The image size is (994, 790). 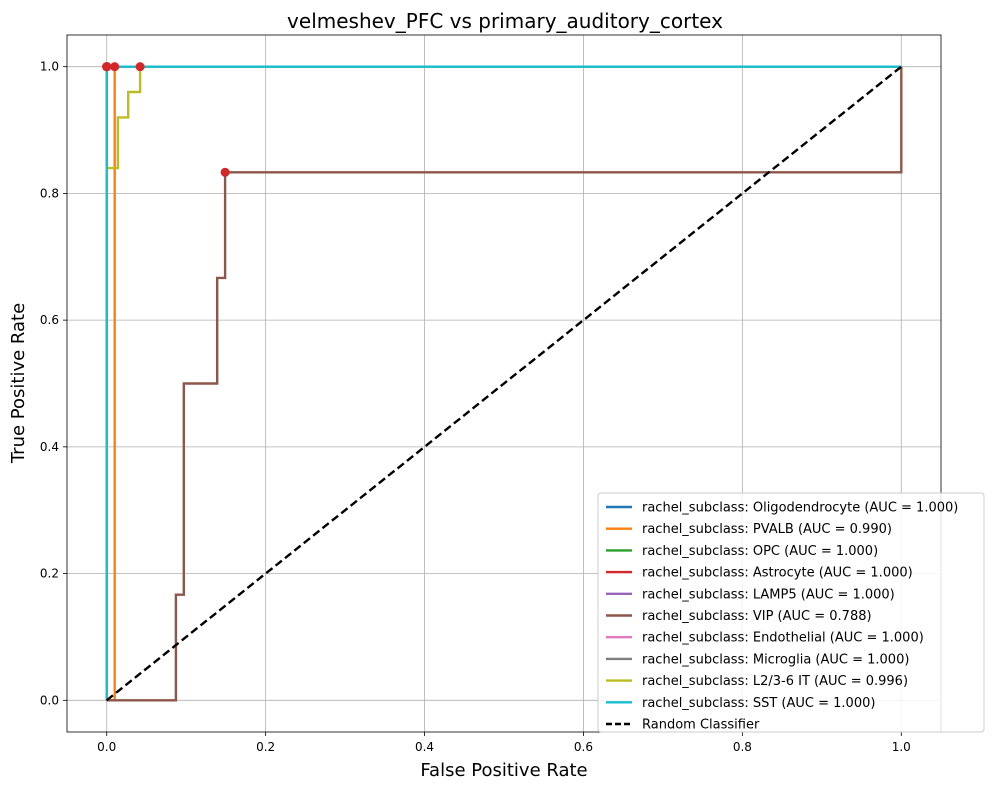 What do you see at coordinates (503, 770) in the screenshot?
I see `x-axis-title: False Positive Rate` at bounding box center [503, 770].